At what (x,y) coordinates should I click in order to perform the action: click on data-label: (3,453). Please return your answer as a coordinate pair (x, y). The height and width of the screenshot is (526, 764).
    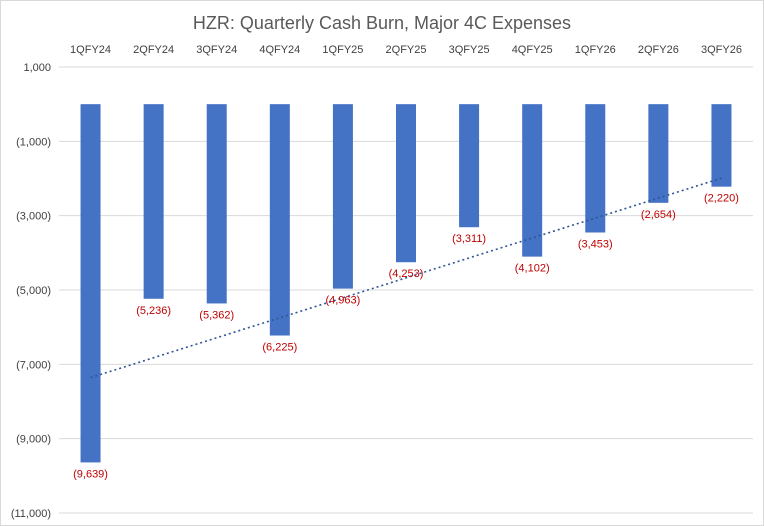
    Looking at the image, I should click on (595, 245).